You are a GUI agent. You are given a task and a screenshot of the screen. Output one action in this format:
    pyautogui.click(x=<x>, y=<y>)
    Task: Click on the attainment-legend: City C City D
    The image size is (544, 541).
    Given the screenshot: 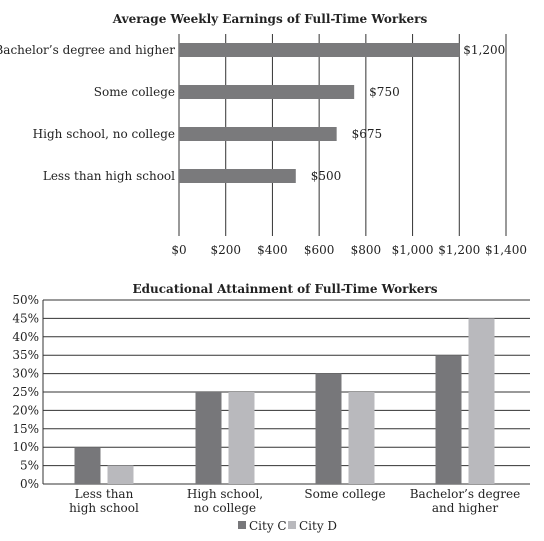 What is the action you would take?
    pyautogui.click(x=287, y=526)
    